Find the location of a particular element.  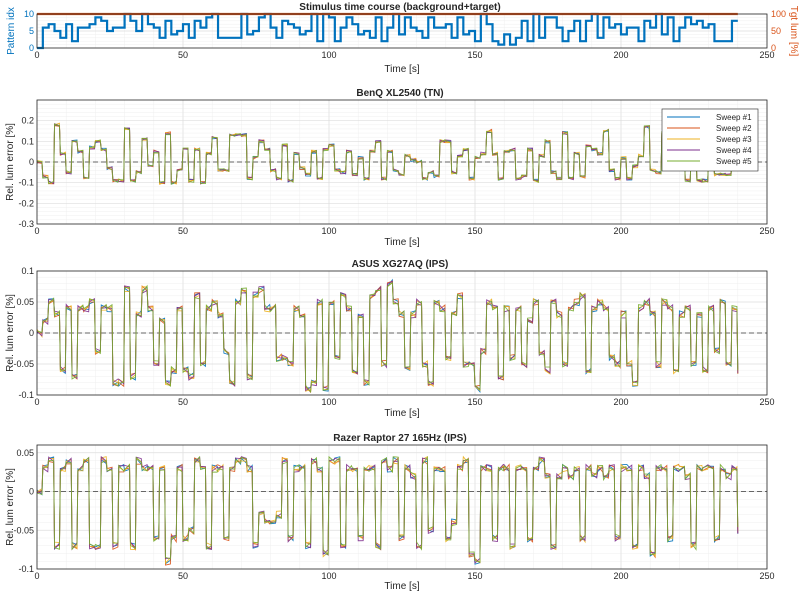

y-tick-labels: -0.3 -0.2 -0.1 0 0.1 0.2 is located at coordinates (26, 172).